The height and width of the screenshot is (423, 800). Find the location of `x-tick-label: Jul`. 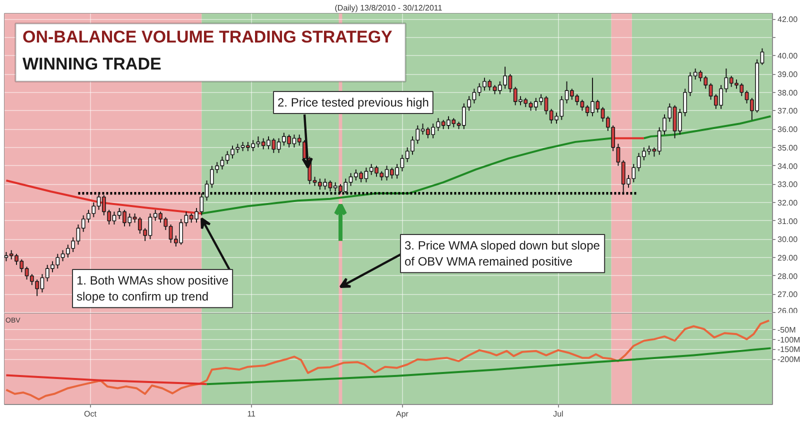

x-tick-label: Jul is located at coordinates (558, 414).